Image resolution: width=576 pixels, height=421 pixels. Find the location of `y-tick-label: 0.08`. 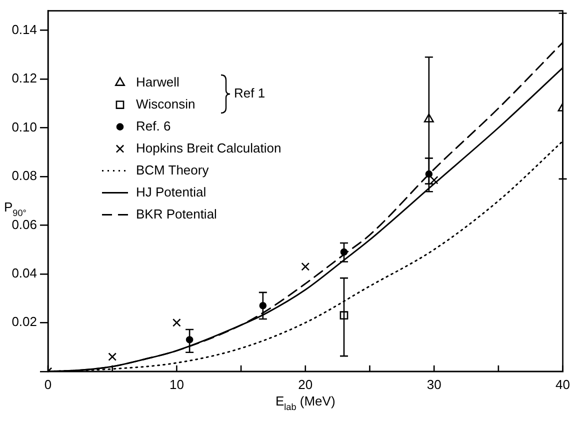

y-tick-label: 0.08 is located at coordinates (24, 176).